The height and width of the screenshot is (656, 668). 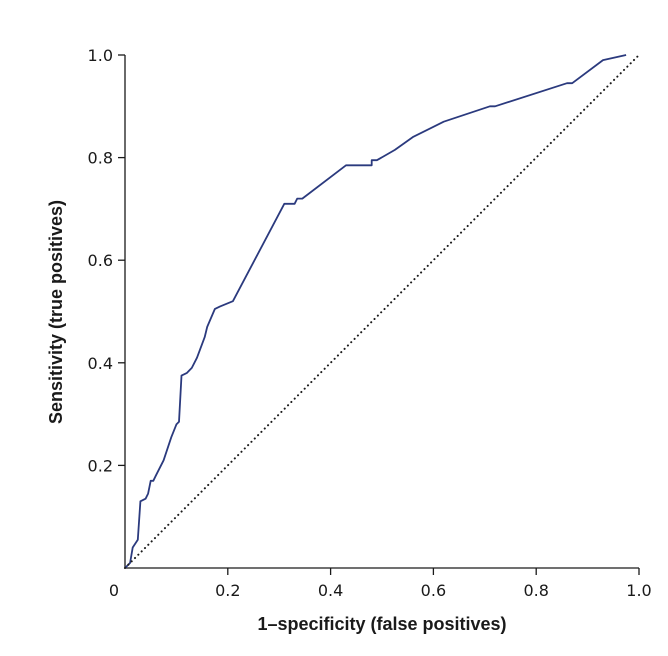 I want to click on y-tick-label: 0.8, so click(x=100, y=158).